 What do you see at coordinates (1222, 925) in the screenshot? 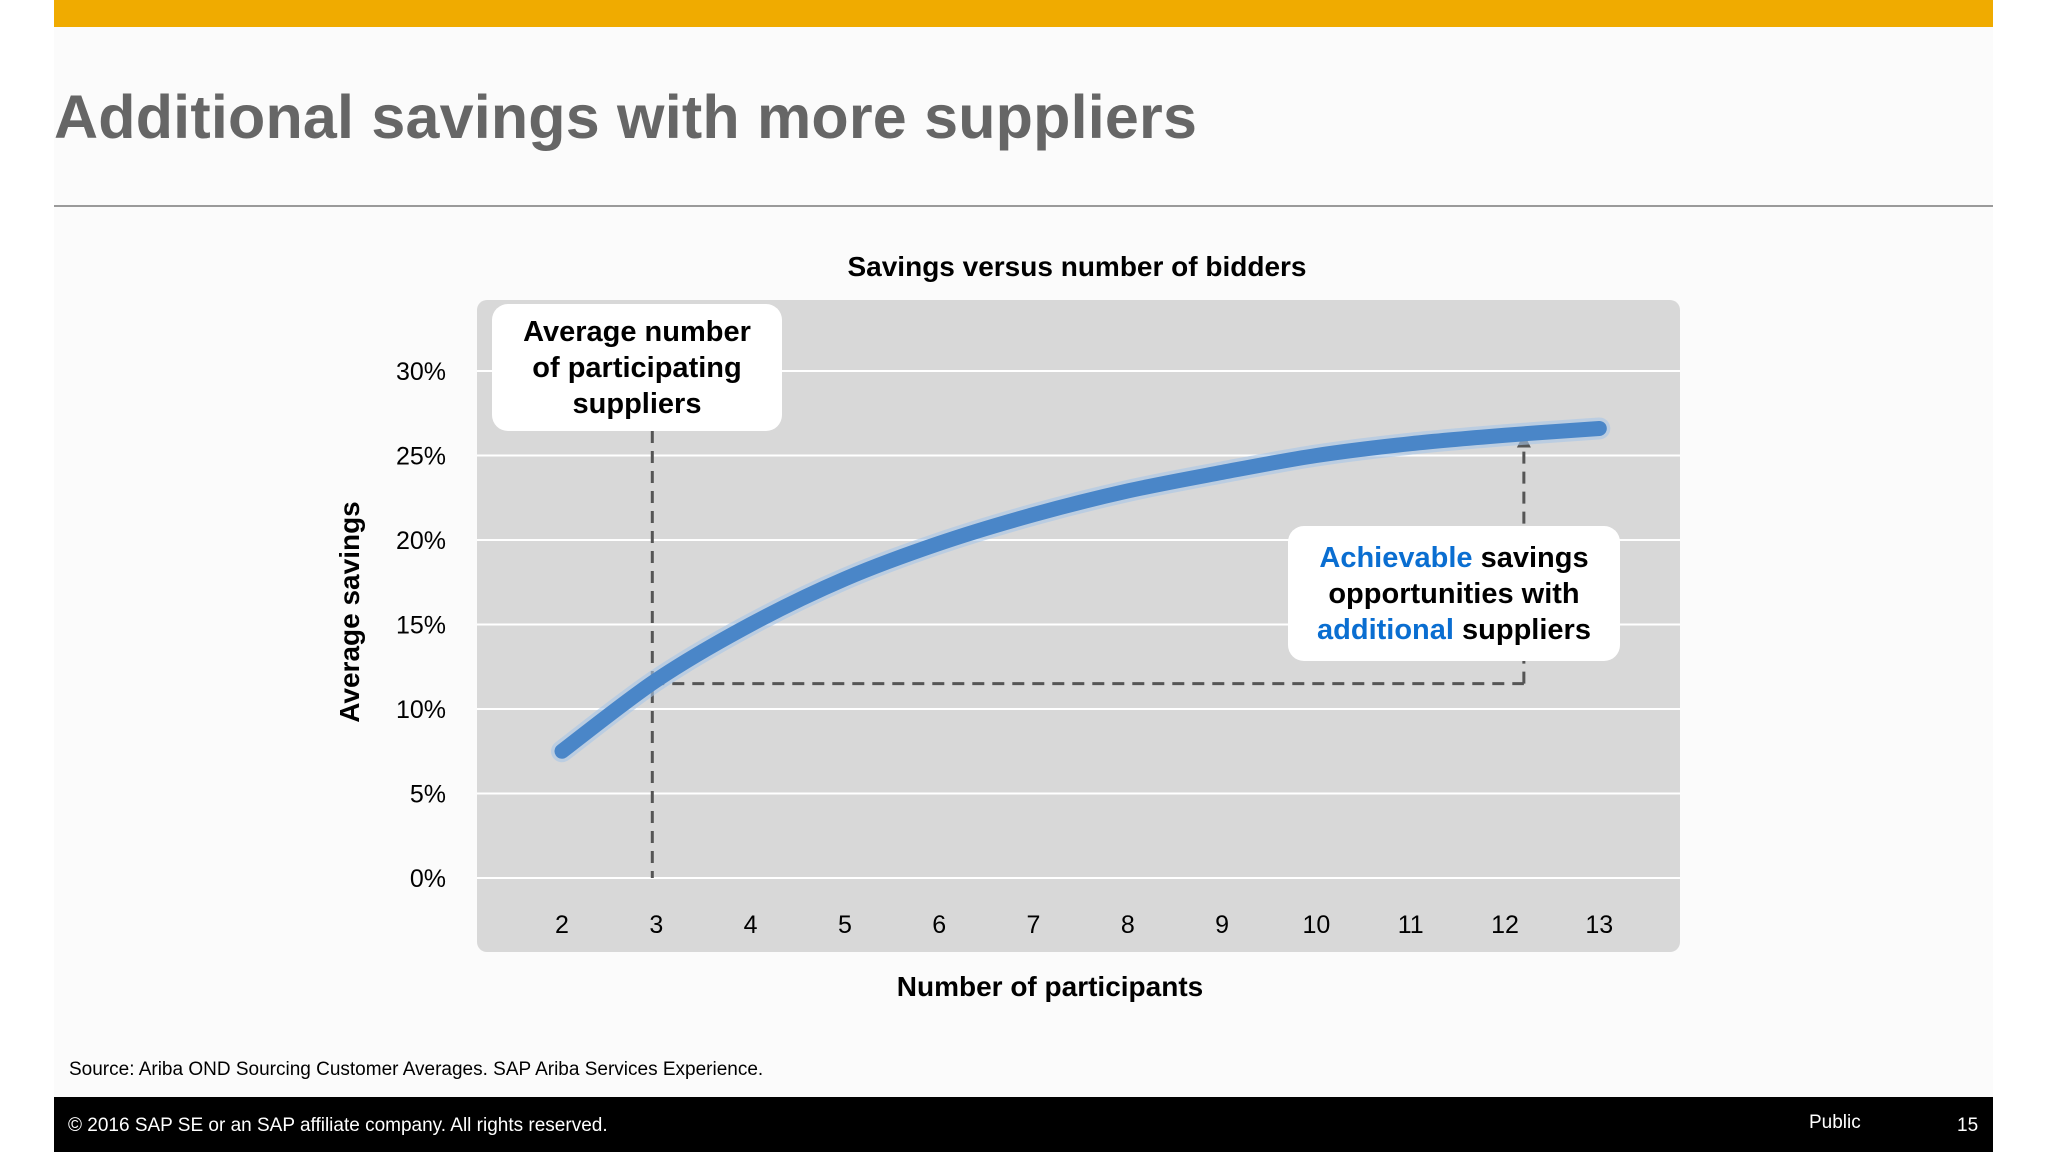
I see `x-tick-label: 9` at bounding box center [1222, 925].